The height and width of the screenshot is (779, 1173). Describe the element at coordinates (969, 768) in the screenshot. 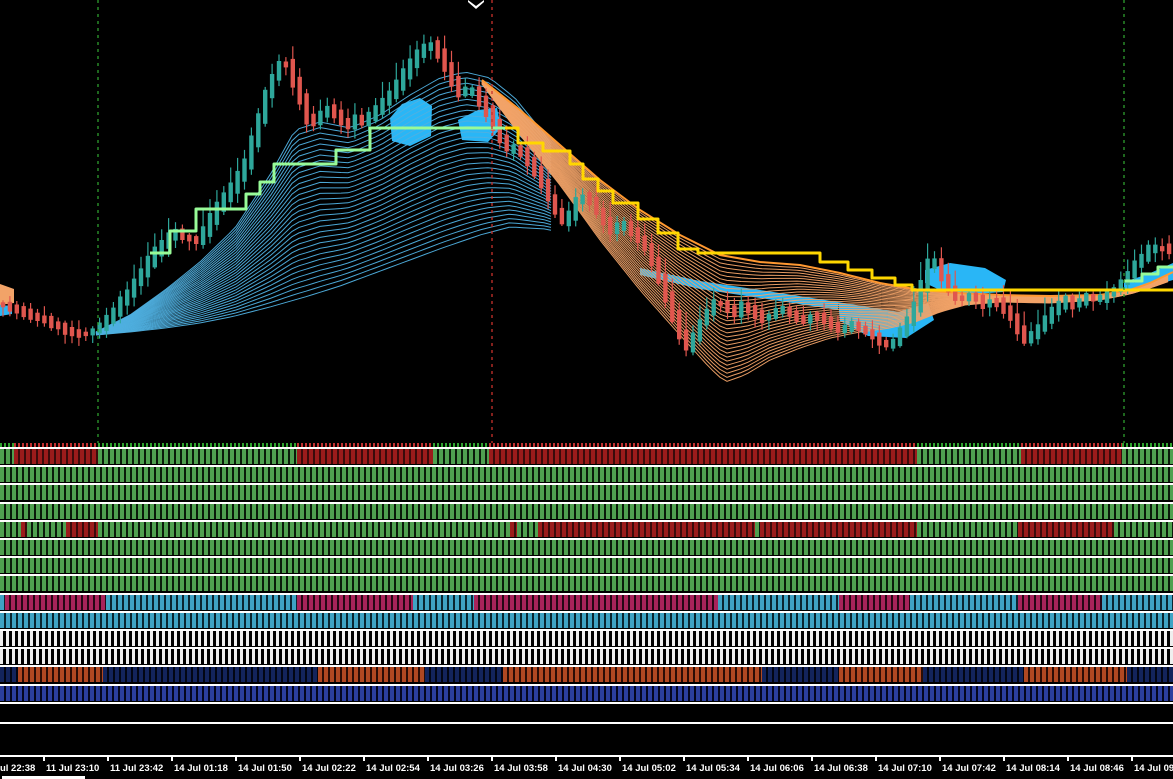

I see `time-axis-label: 14 Jul 07:42` at that location.